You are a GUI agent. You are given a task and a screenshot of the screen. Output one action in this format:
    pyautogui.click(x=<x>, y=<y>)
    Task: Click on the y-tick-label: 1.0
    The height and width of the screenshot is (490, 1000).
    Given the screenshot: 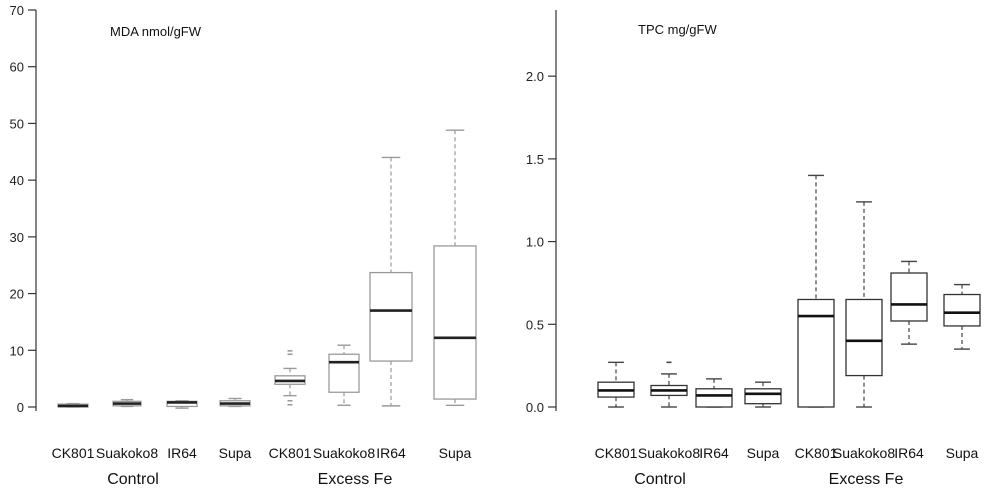 What is the action you would take?
    pyautogui.click(x=535, y=242)
    